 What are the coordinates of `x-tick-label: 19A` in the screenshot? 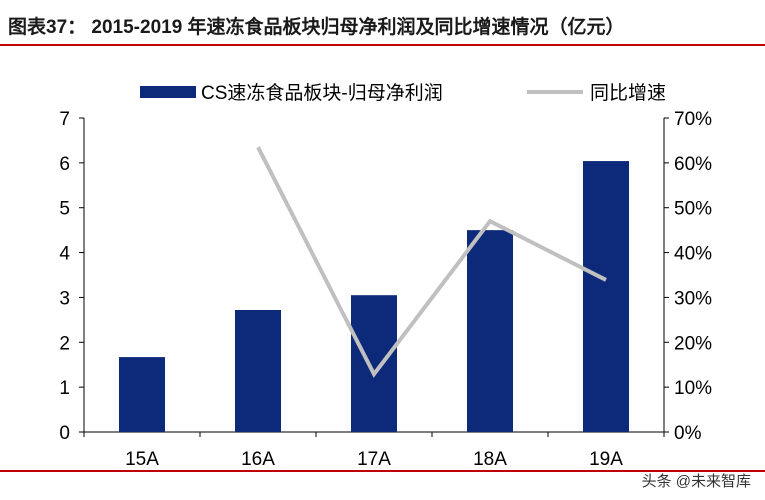 It's located at (606, 459).